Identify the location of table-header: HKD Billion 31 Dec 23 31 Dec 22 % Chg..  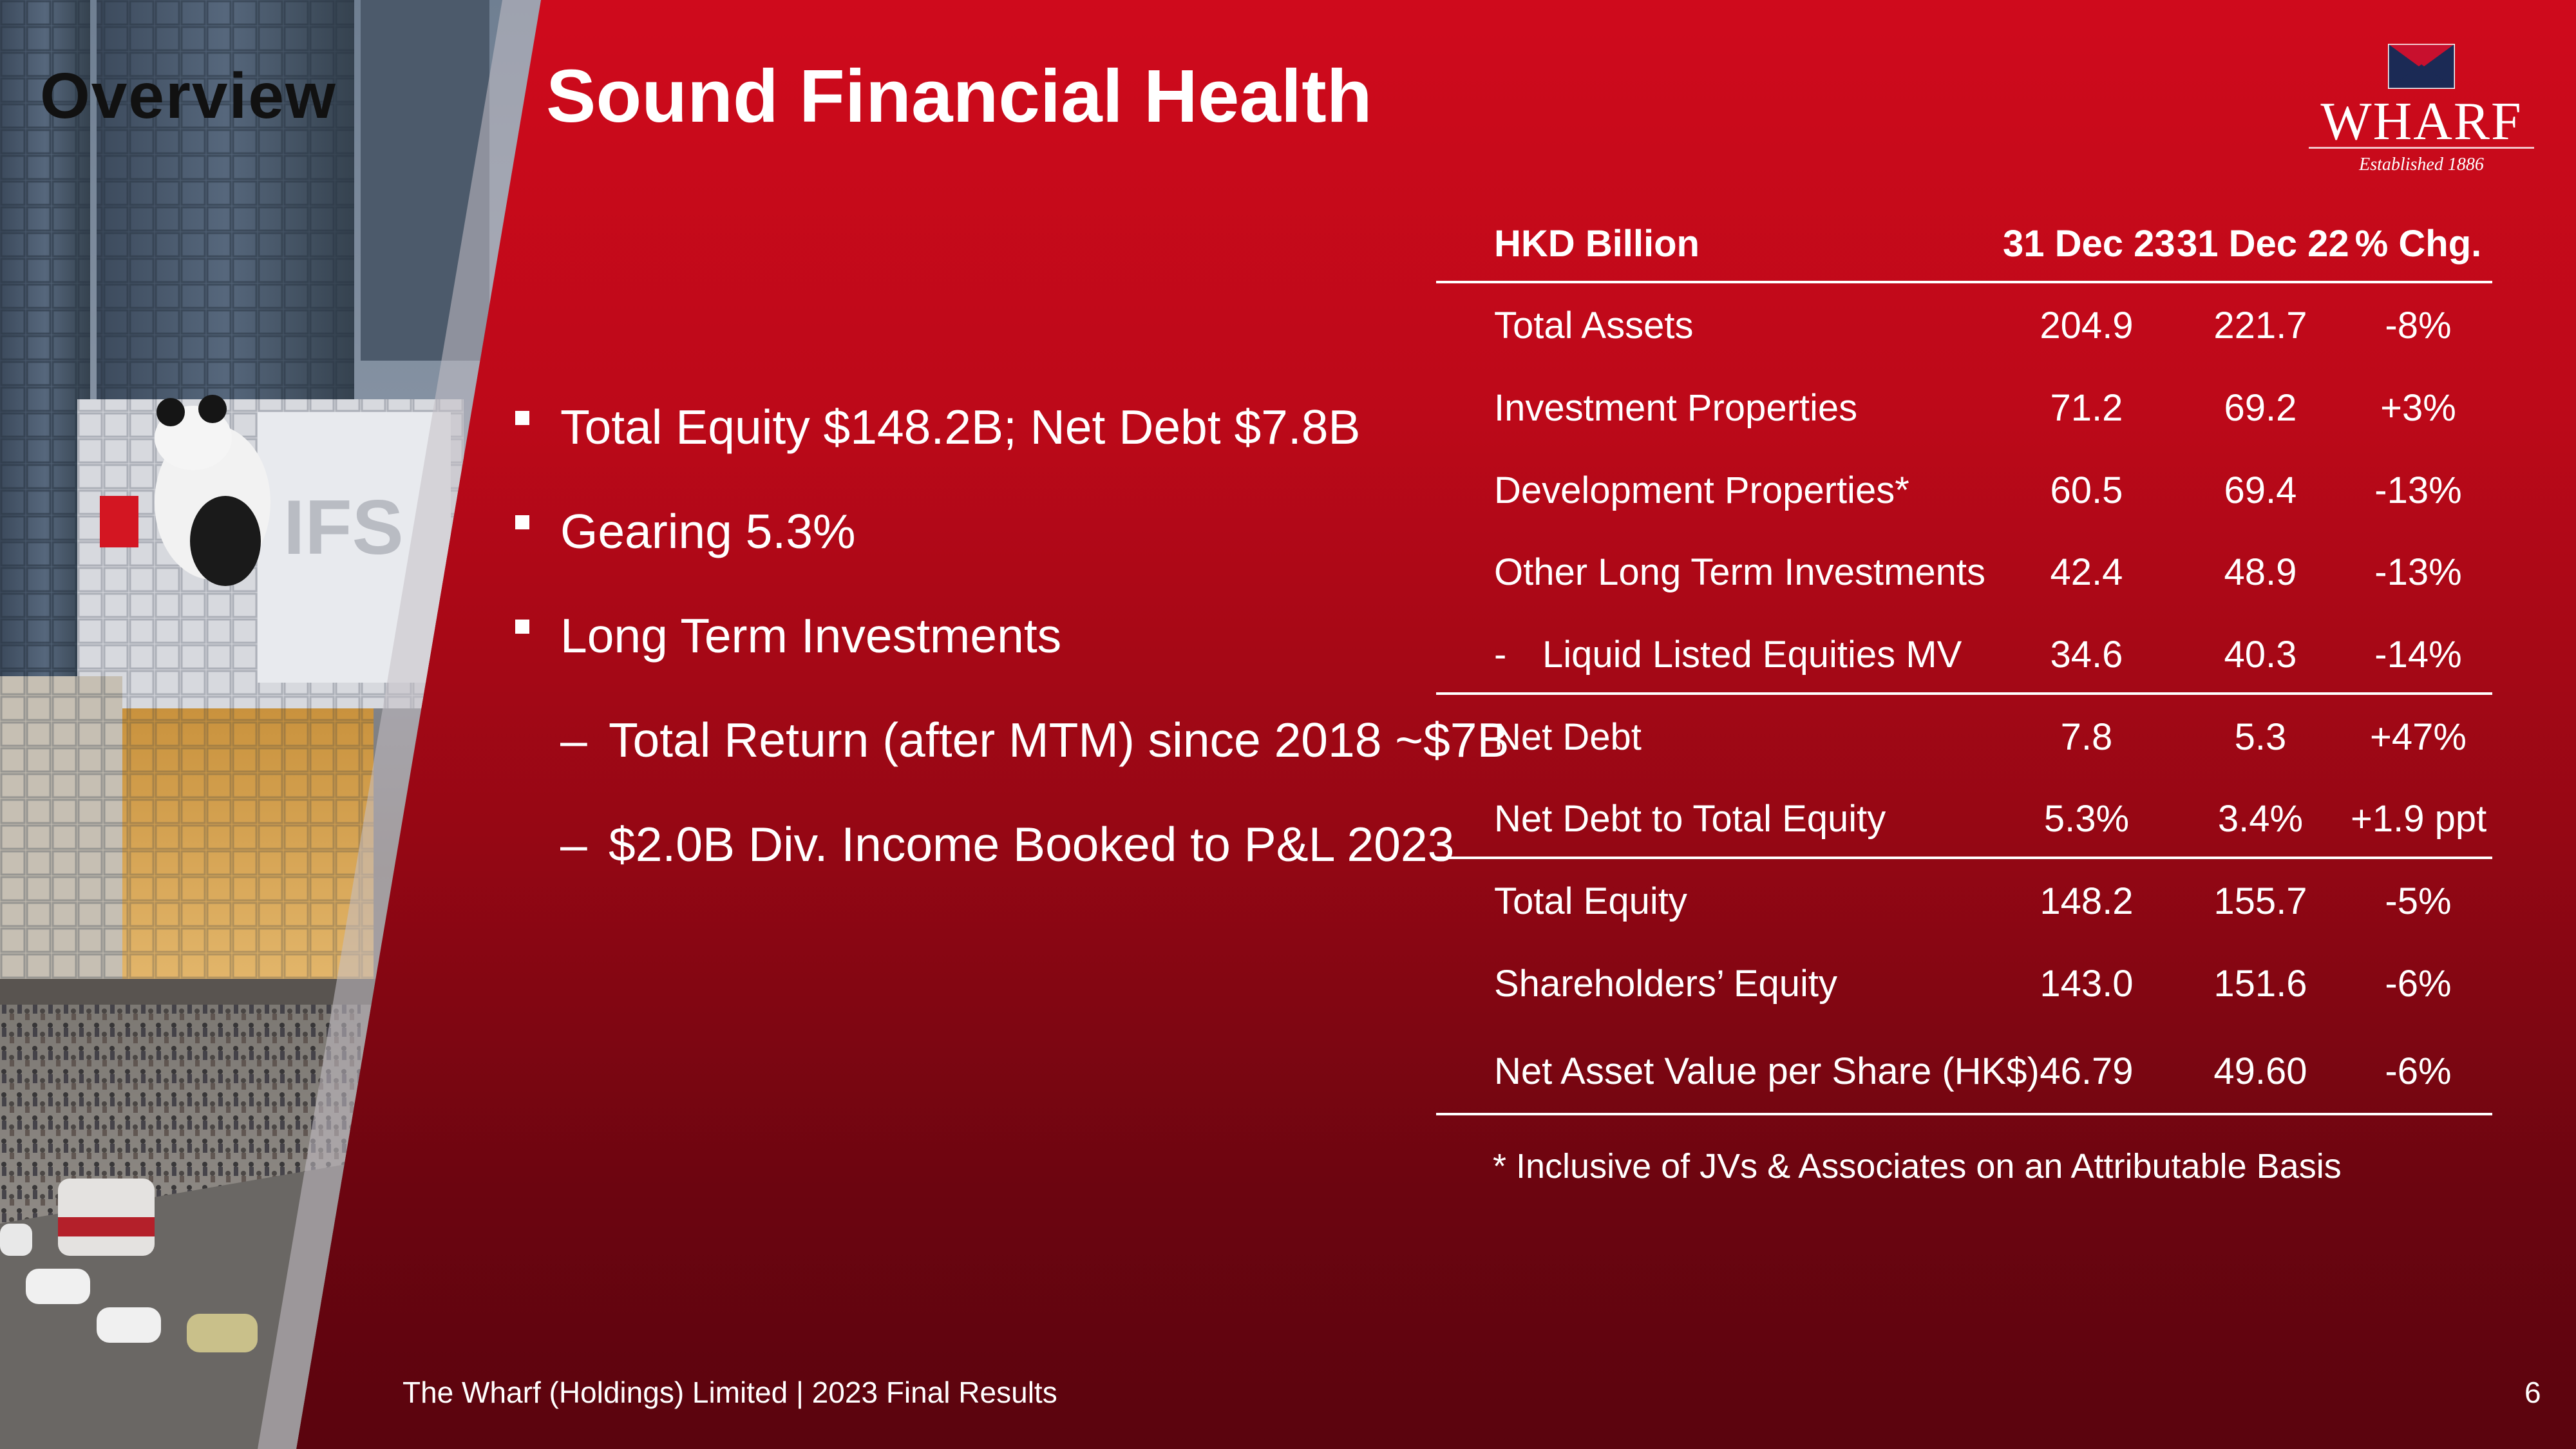
(1988, 244).